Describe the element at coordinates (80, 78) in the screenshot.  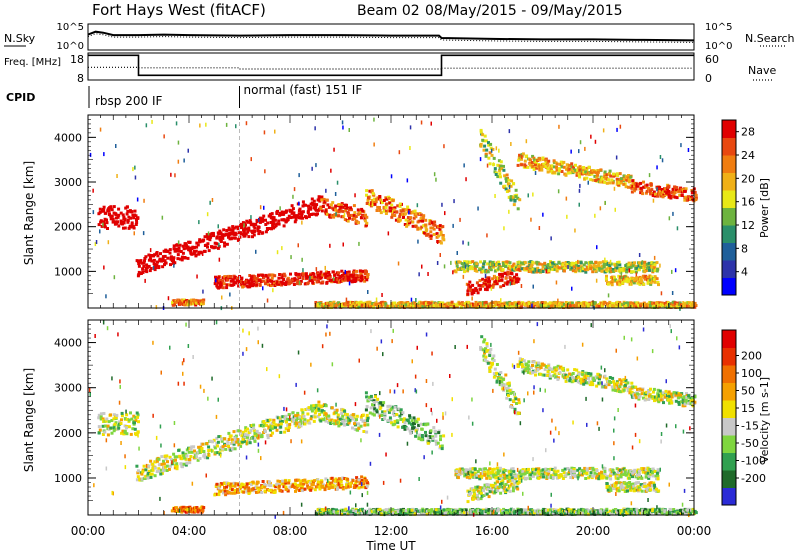
I see `frequency-left-tick-bottom: 8` at that location.